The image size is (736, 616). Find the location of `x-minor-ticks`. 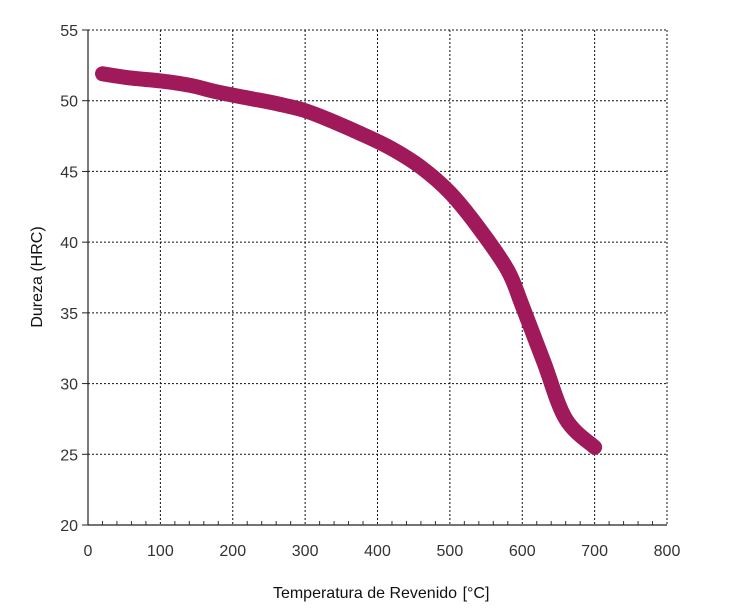

x-minor-ticks is located at coordinates (377, 523).